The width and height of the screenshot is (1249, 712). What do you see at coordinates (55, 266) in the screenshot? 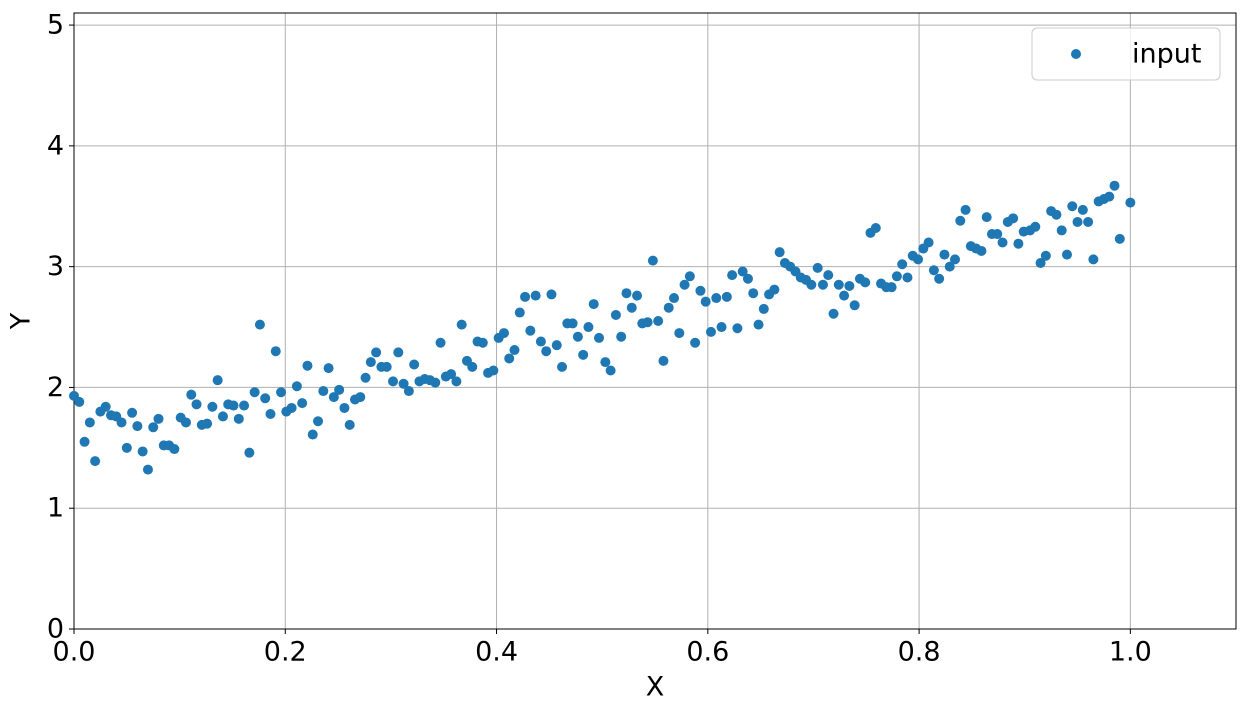
I see `y-tick-label: 3` at bounding box center [55, 266].